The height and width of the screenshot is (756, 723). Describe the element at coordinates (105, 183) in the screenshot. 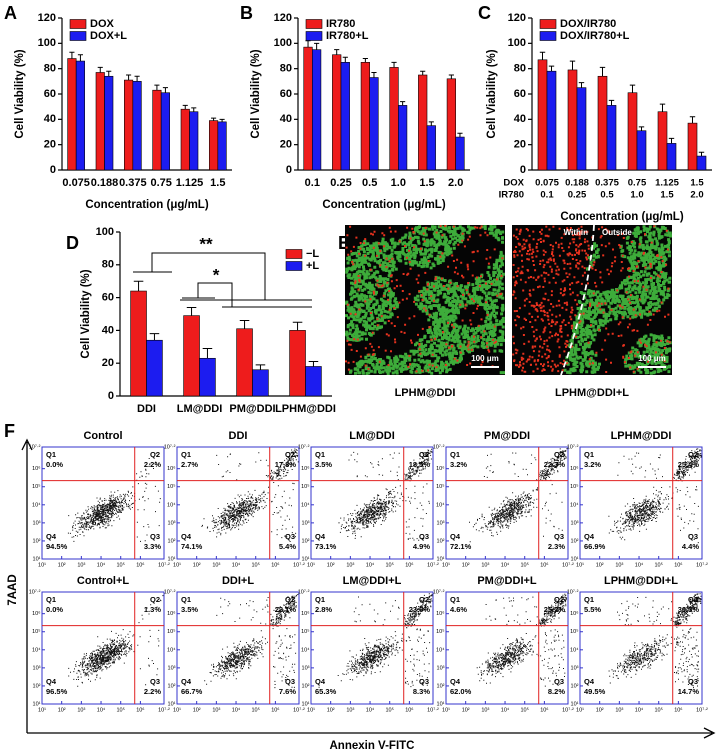

I see `x-tick-label: 0.188` at that location.